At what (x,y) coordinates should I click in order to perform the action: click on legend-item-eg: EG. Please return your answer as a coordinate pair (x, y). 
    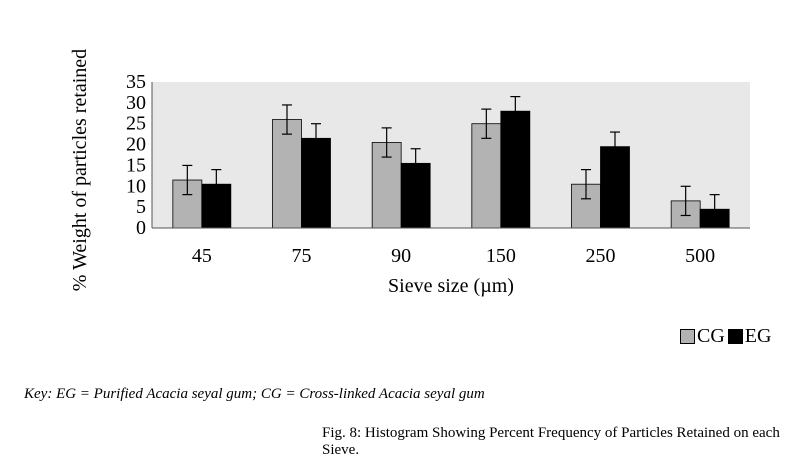
    Looking at the image, I should click on (749, 336).